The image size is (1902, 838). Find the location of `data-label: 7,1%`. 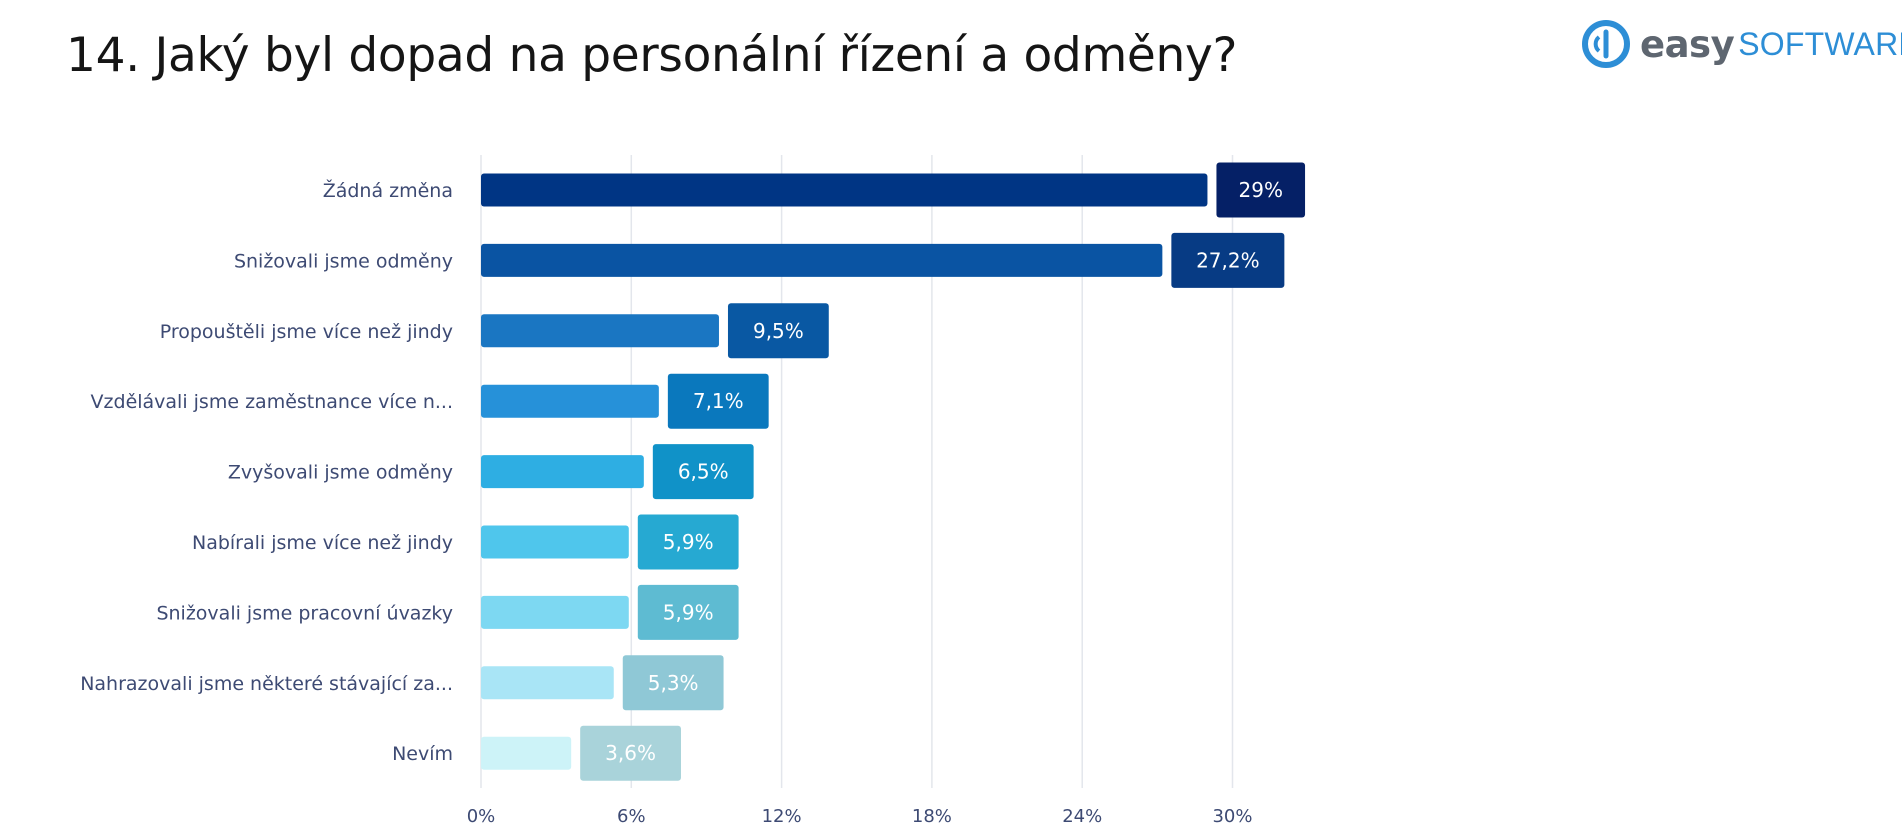

data-label: 7,1% is located at coordinates (718, 401).